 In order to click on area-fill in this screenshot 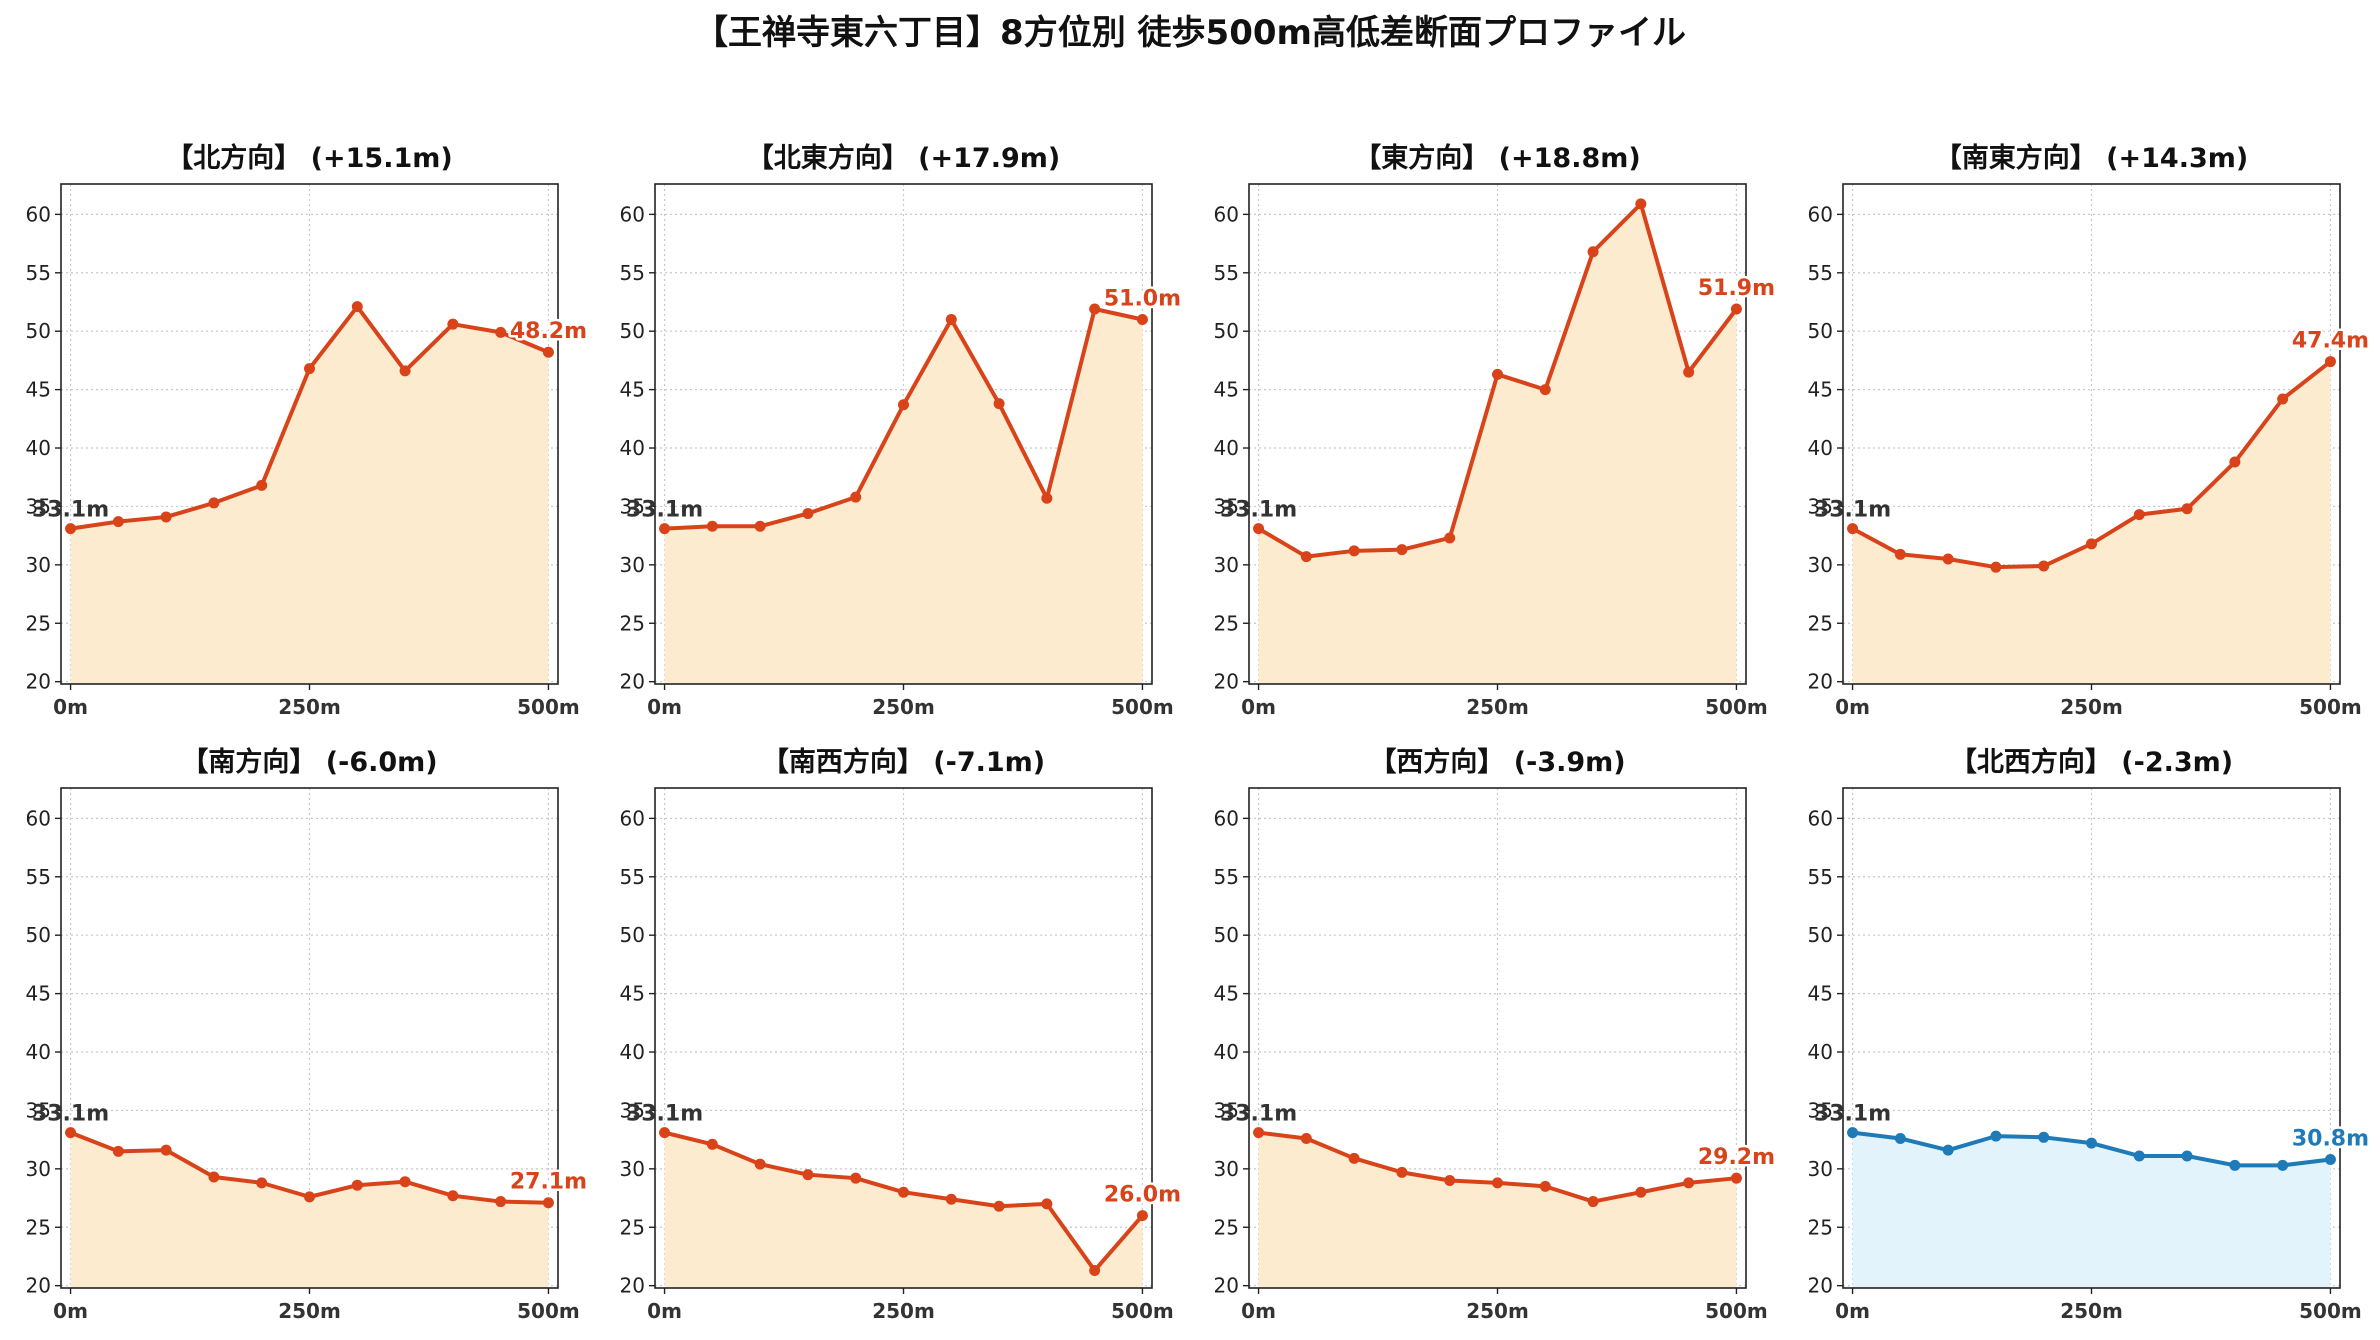, I will do `click(903, 496)`.